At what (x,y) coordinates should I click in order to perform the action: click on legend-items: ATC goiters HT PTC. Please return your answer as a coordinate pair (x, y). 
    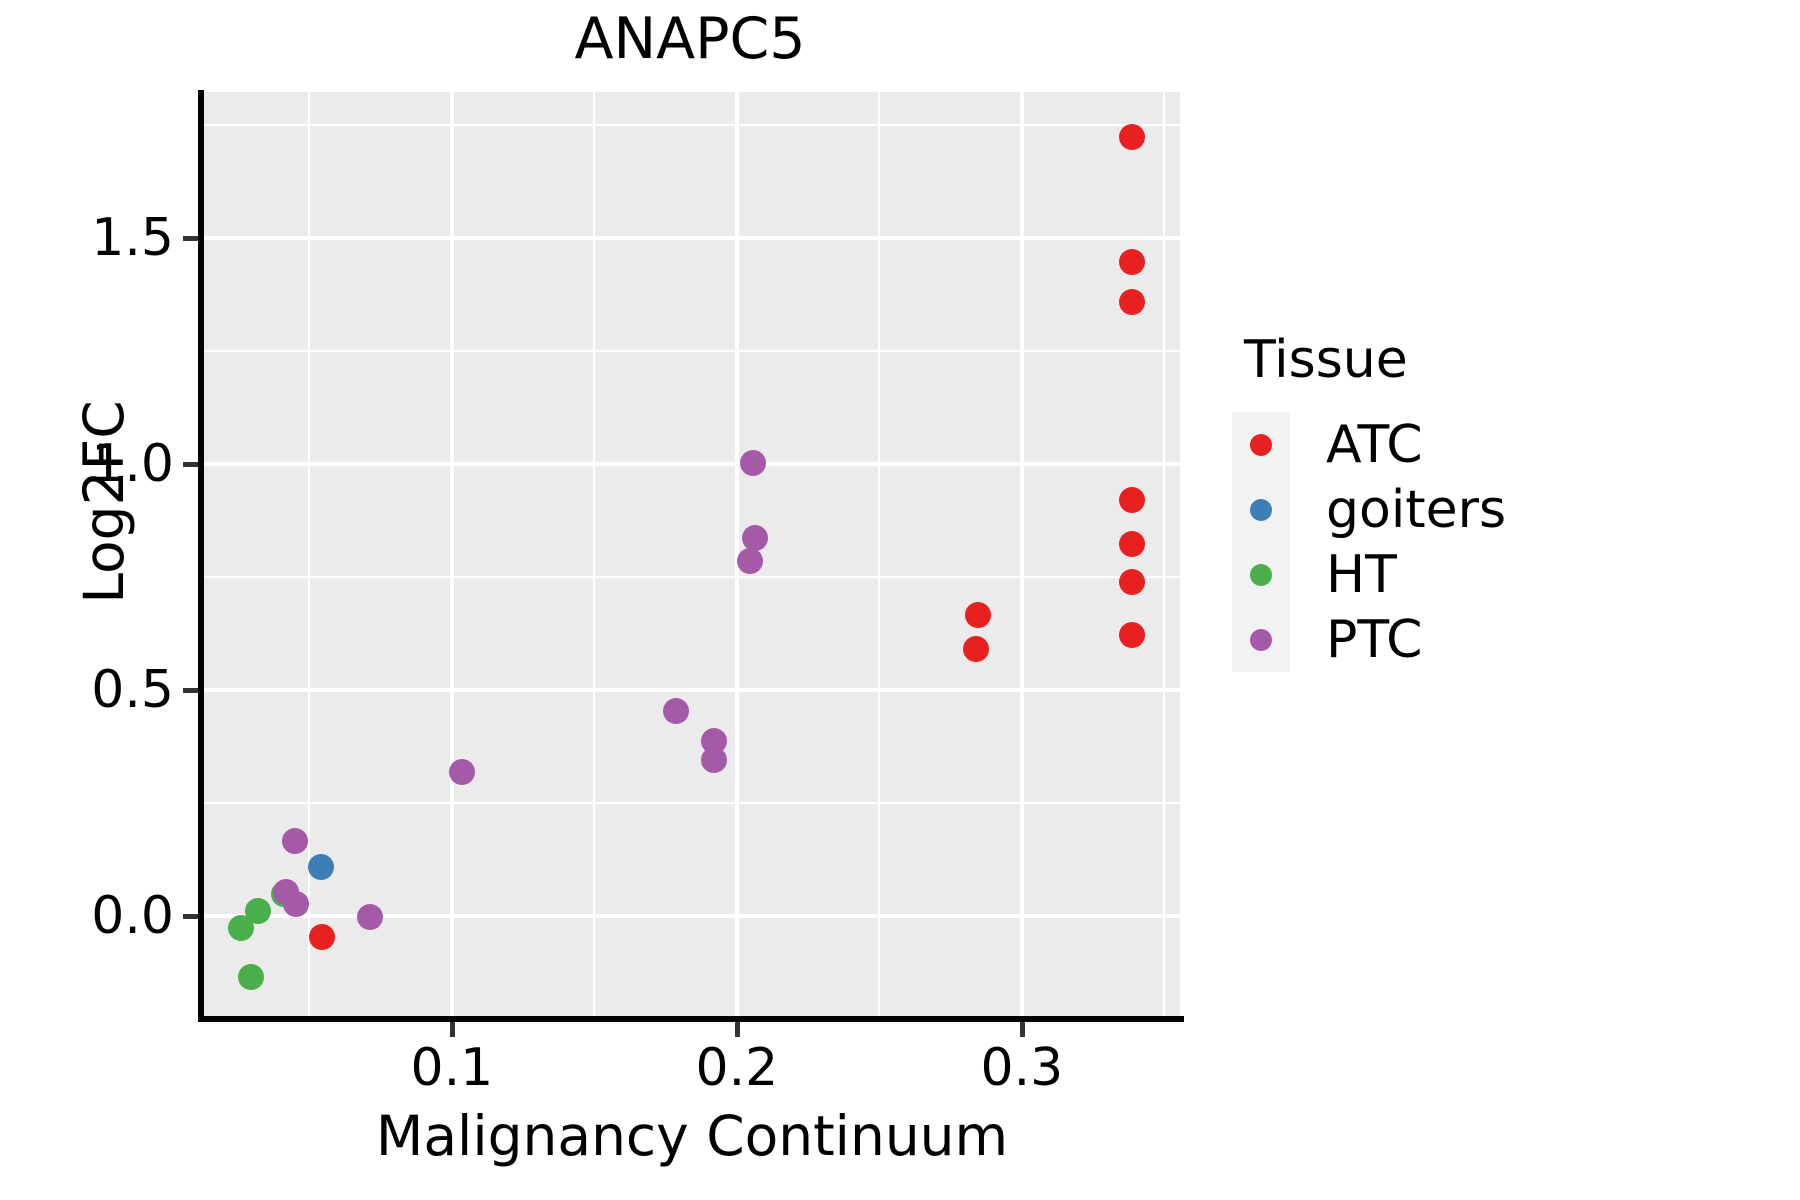
    Looking at the image, I should click on (1369, 542).